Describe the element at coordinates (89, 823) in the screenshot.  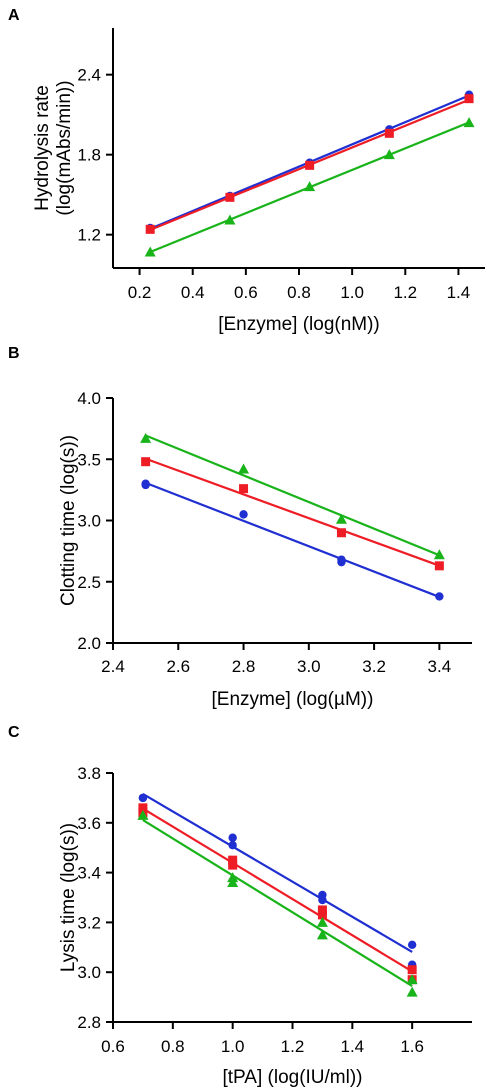
I see `y-tick-label: 3.6` at that location.